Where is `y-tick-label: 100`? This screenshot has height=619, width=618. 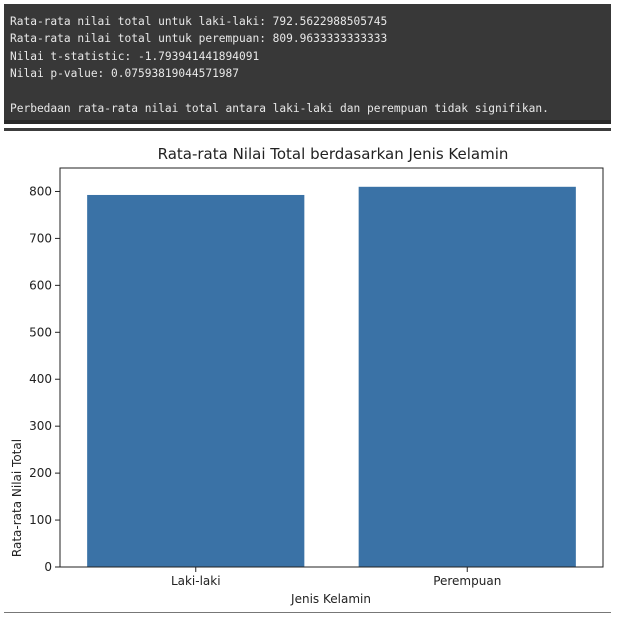 y-tick-label: 100 is located at coordinates (40, 520).